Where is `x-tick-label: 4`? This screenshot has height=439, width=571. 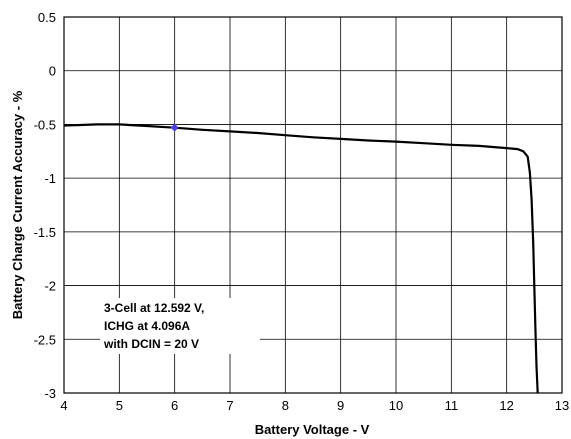
x-tick-label: 4 is located at coordinates (63, 405).